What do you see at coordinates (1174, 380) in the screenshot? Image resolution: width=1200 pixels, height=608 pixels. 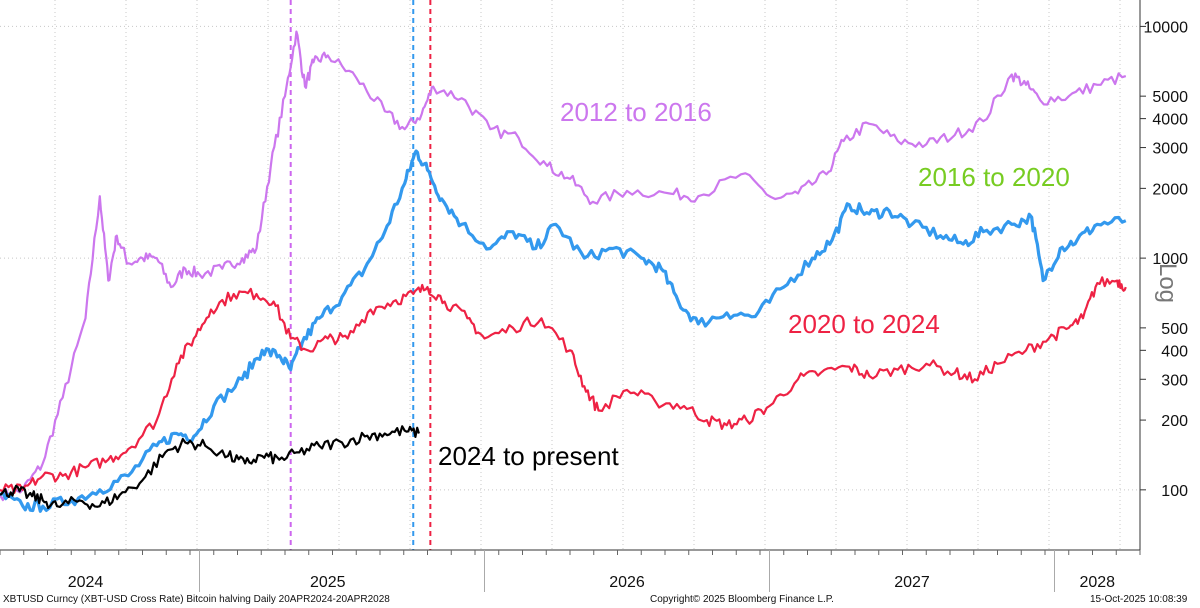 I see `y-tick-label: 300` at bounding box center [1174, 380].